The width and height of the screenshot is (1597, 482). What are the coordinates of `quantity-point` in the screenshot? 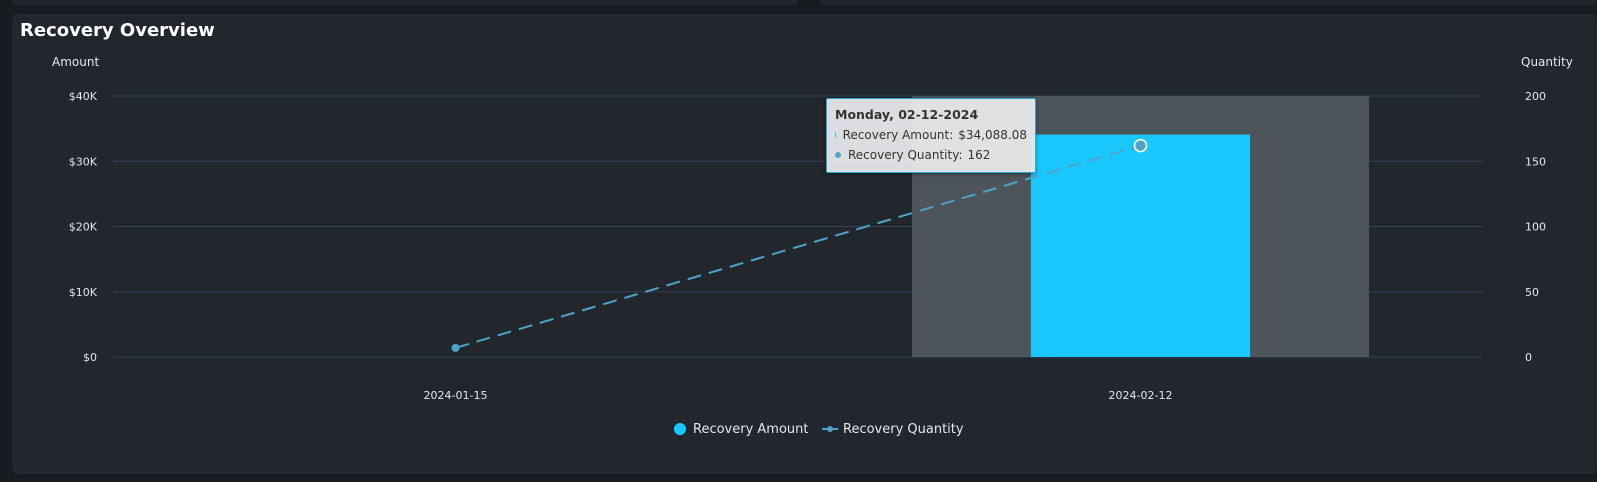 It's located at (455, 347).